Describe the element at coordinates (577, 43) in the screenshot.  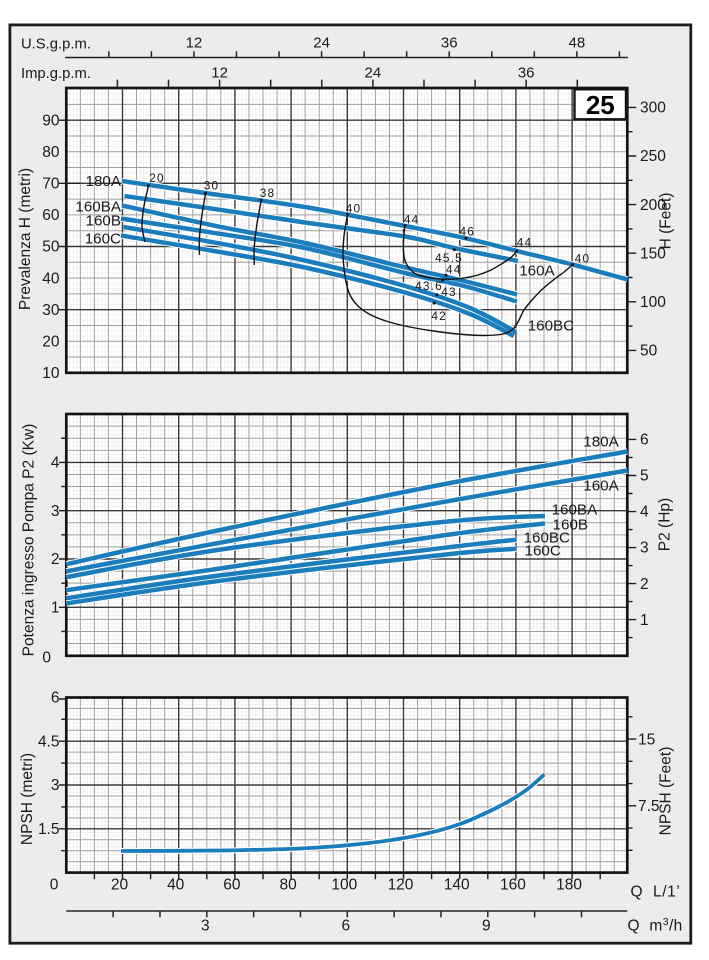
I see `svg-text: 48` at that location.